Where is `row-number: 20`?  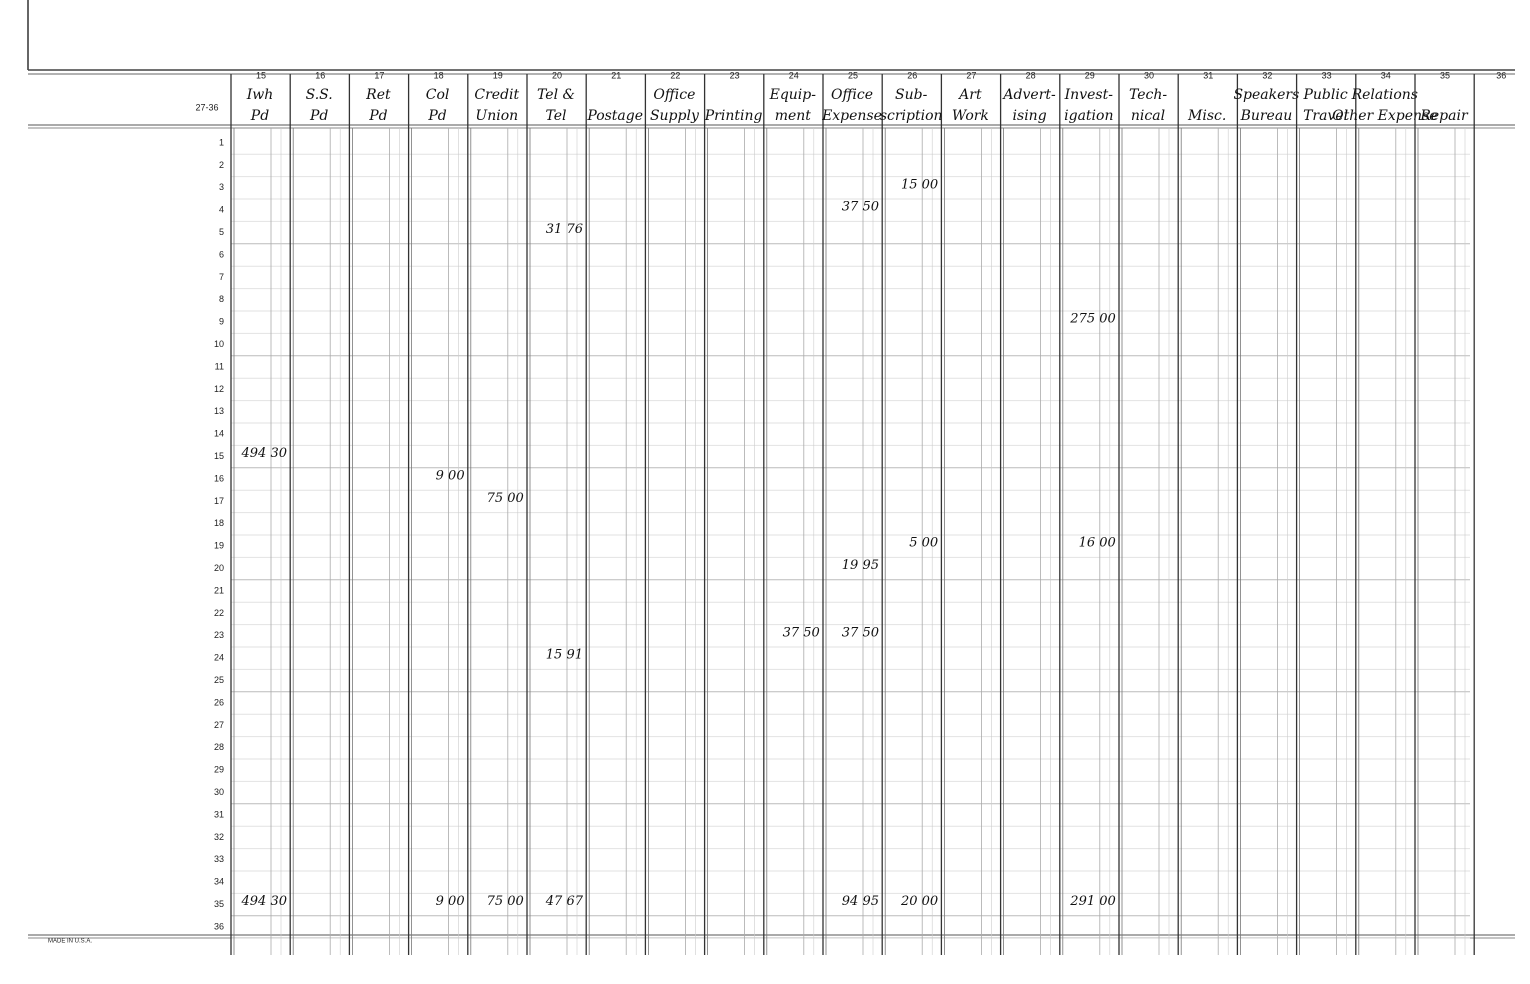
row-number: 20 is located at coordinates (219, 568).